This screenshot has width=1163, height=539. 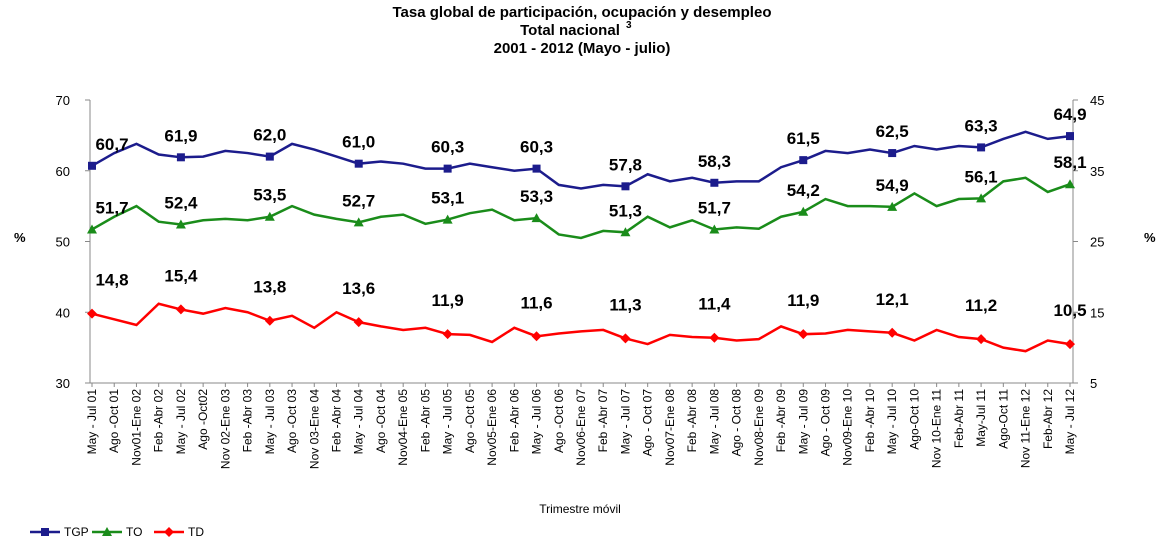 What do you see at coordinates (181, 422) in the screenshot?
I see `x-tick-label: May - Jul 02` at bounding box center [181, 422].